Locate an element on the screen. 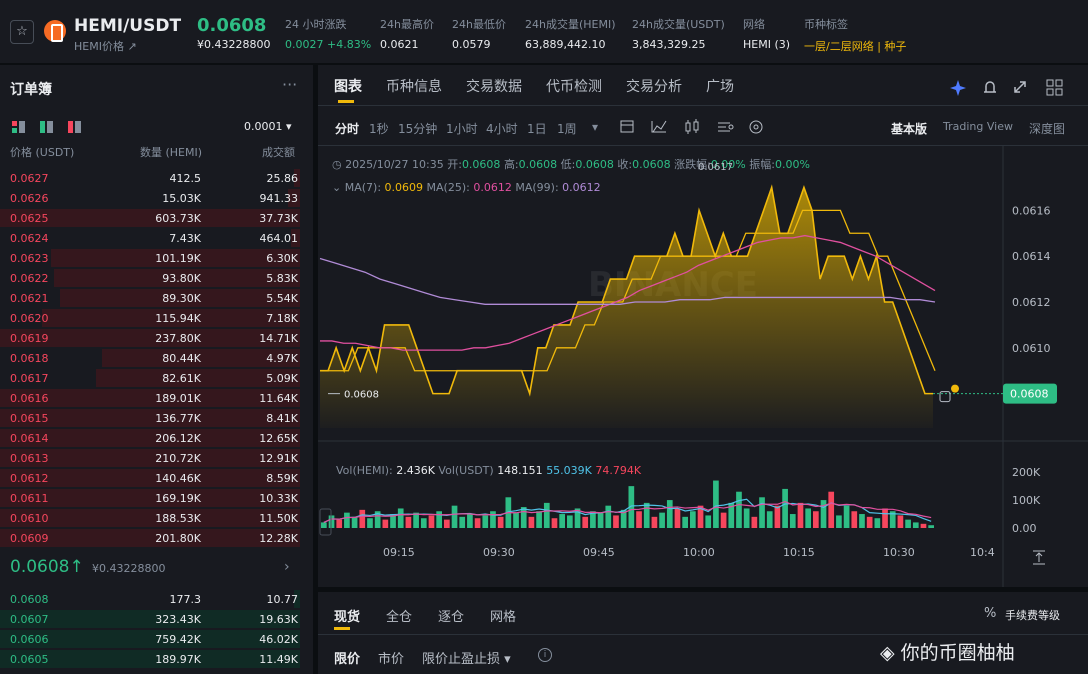  ask-row: 0.0623 101.19K 6.30K is located at coordinates (156, 258).